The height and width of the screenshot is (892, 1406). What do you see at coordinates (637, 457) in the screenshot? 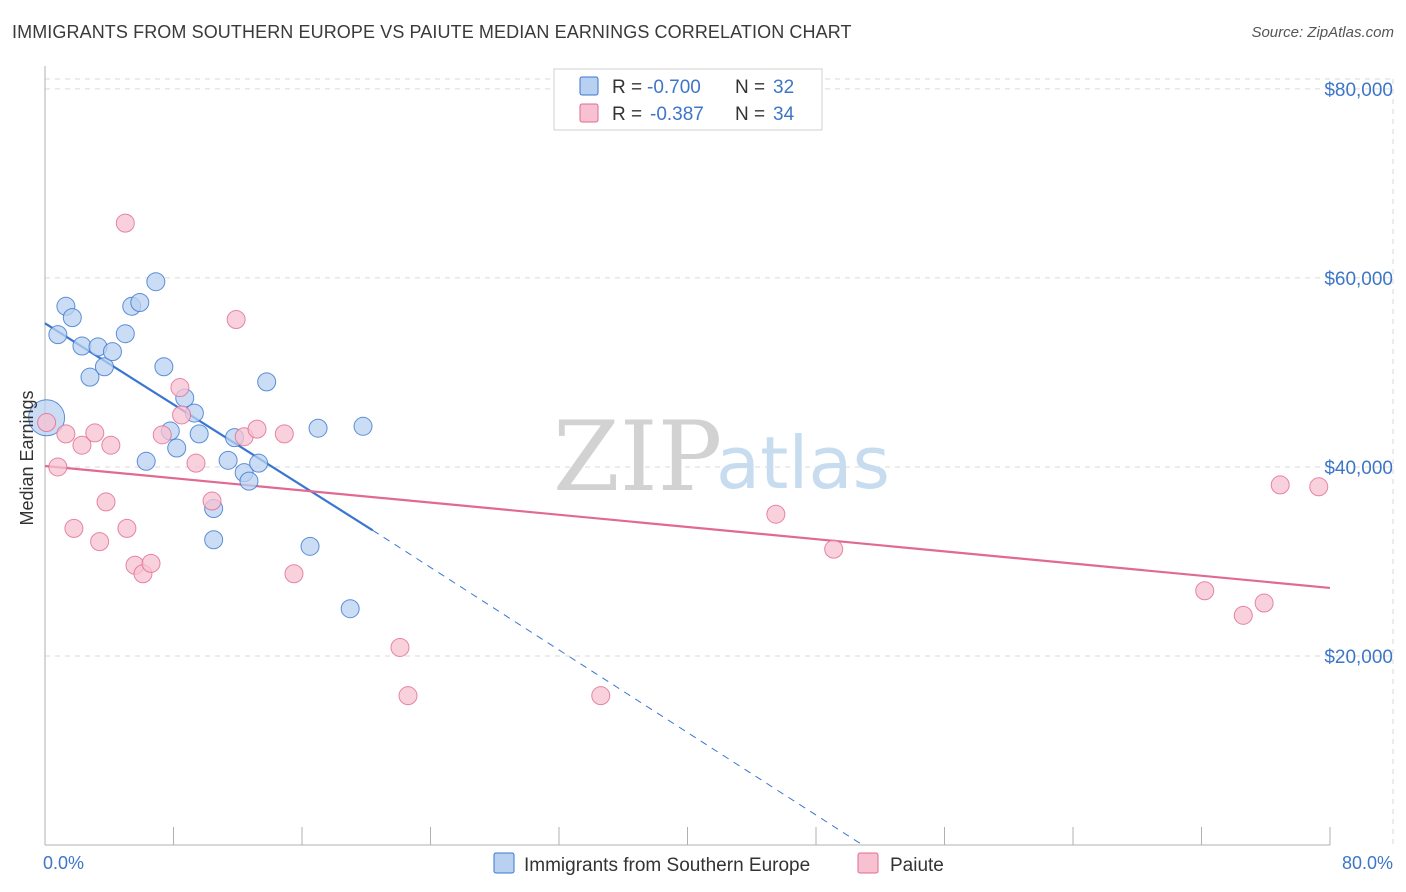
I see `watermark-zip: ZIP` at bounding box center [637, 457].